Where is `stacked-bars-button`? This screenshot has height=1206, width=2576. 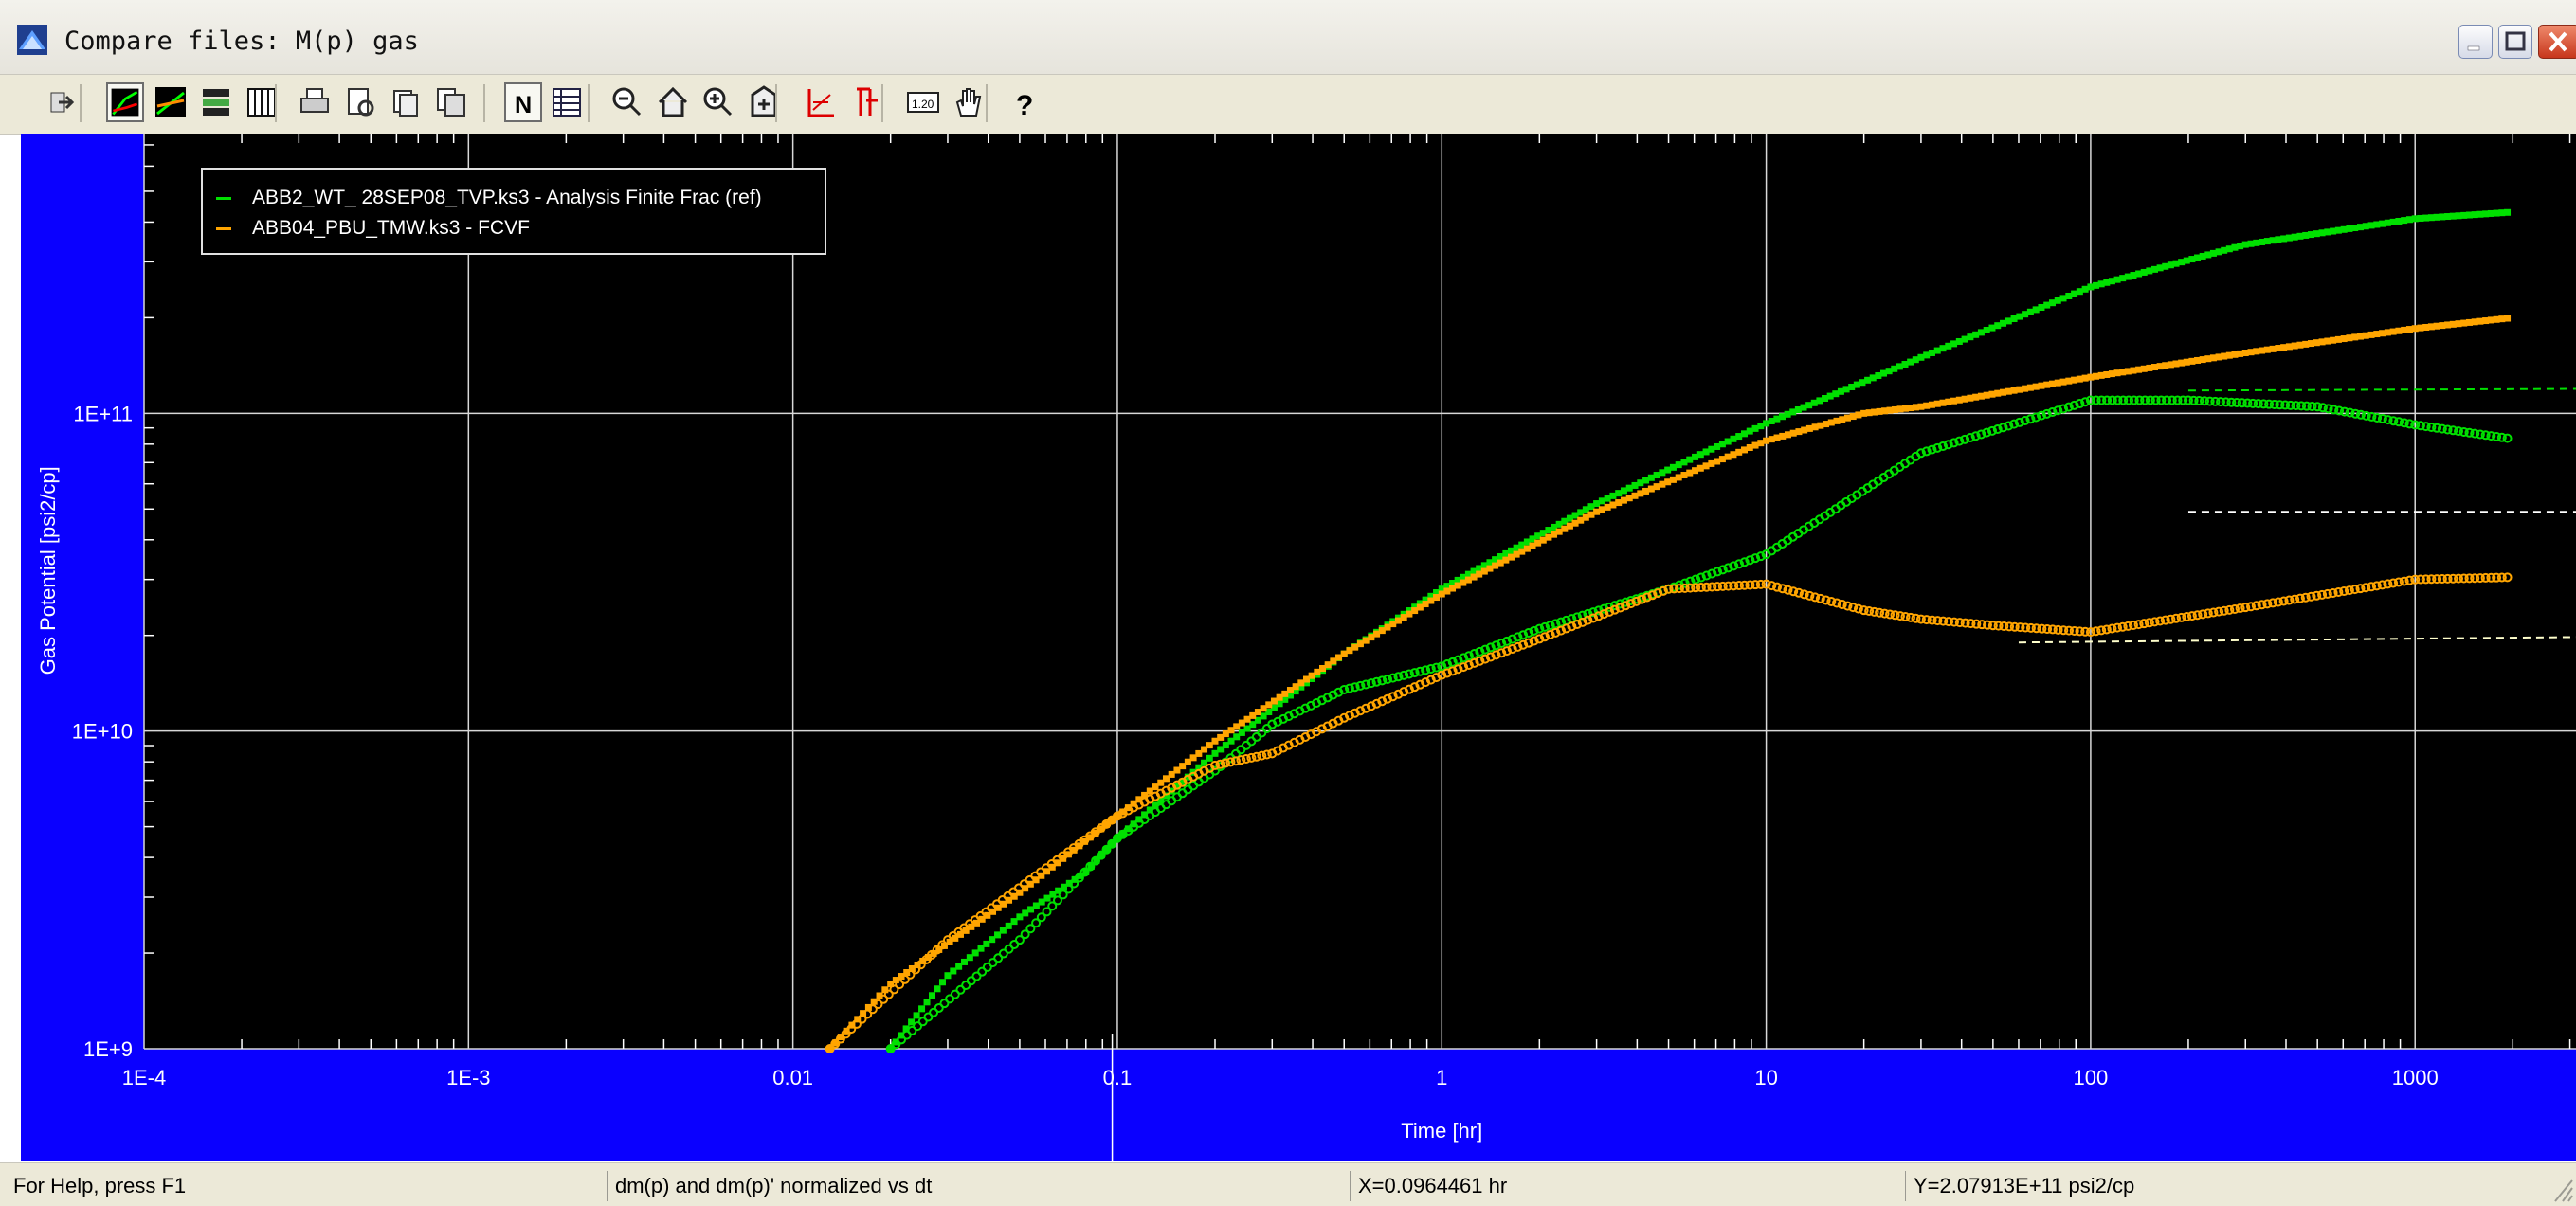
stacked-bars-button is located at coordinates (216, 102).